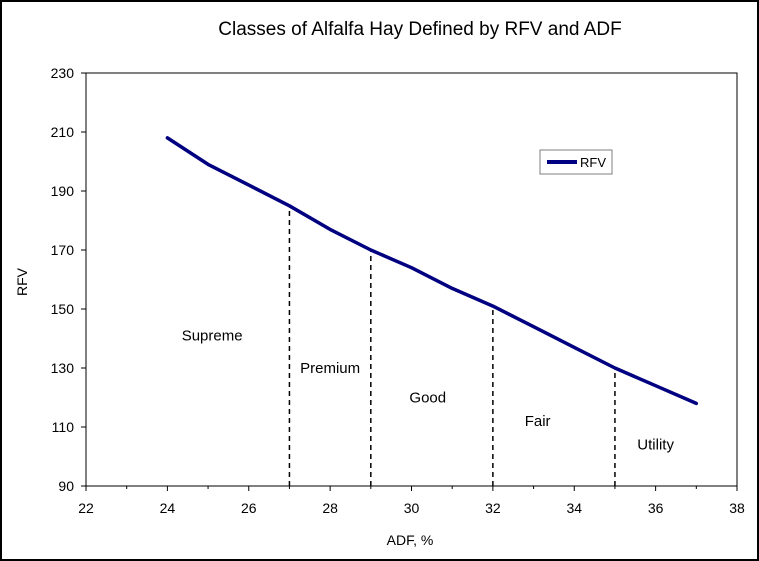 The width and height of the screenshot is (759, 561). I want to click on y-tick-label: 210, so click(63, 132).